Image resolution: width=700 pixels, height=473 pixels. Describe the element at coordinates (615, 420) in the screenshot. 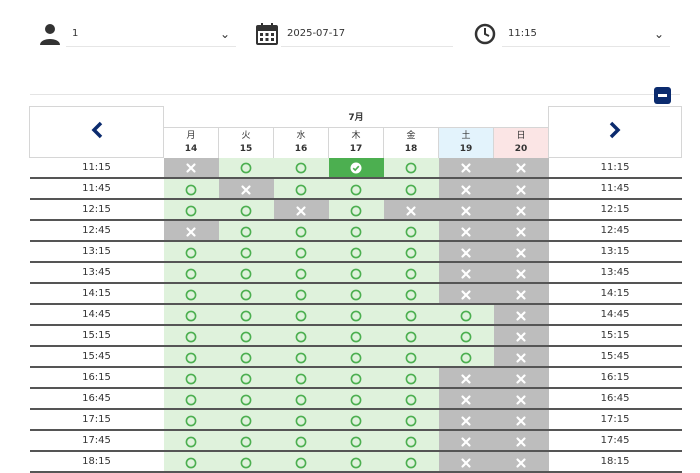

I see `time-label: 17:15` at that location.